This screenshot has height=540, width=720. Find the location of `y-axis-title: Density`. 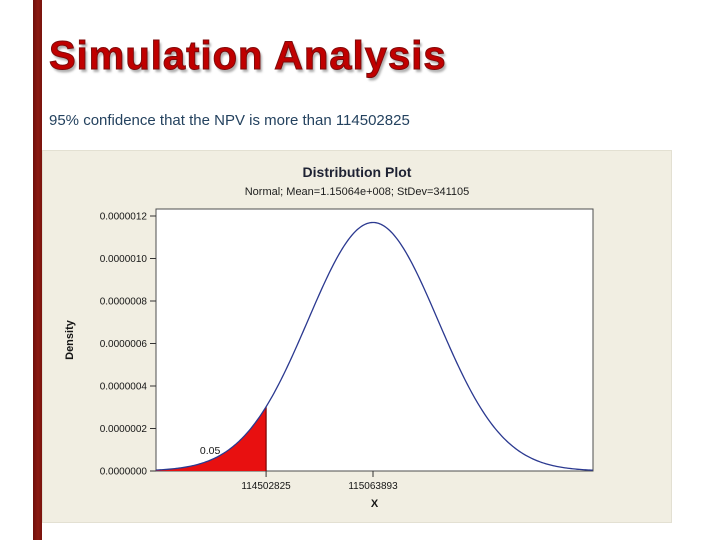

y-axis-title: Density is located at coordinates (70, 339).